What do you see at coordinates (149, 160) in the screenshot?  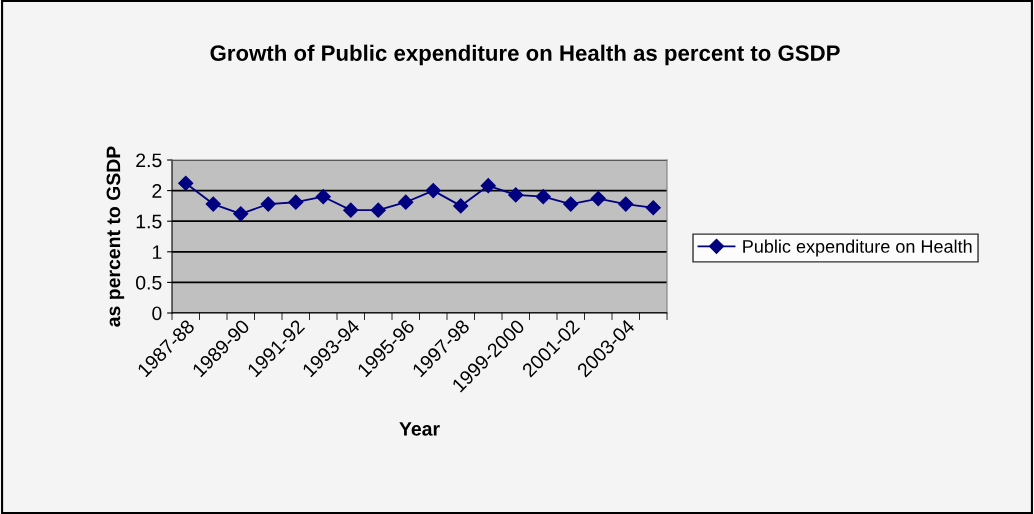 I see `y-tick-label: 2.5` at bounding box center [149, 160].